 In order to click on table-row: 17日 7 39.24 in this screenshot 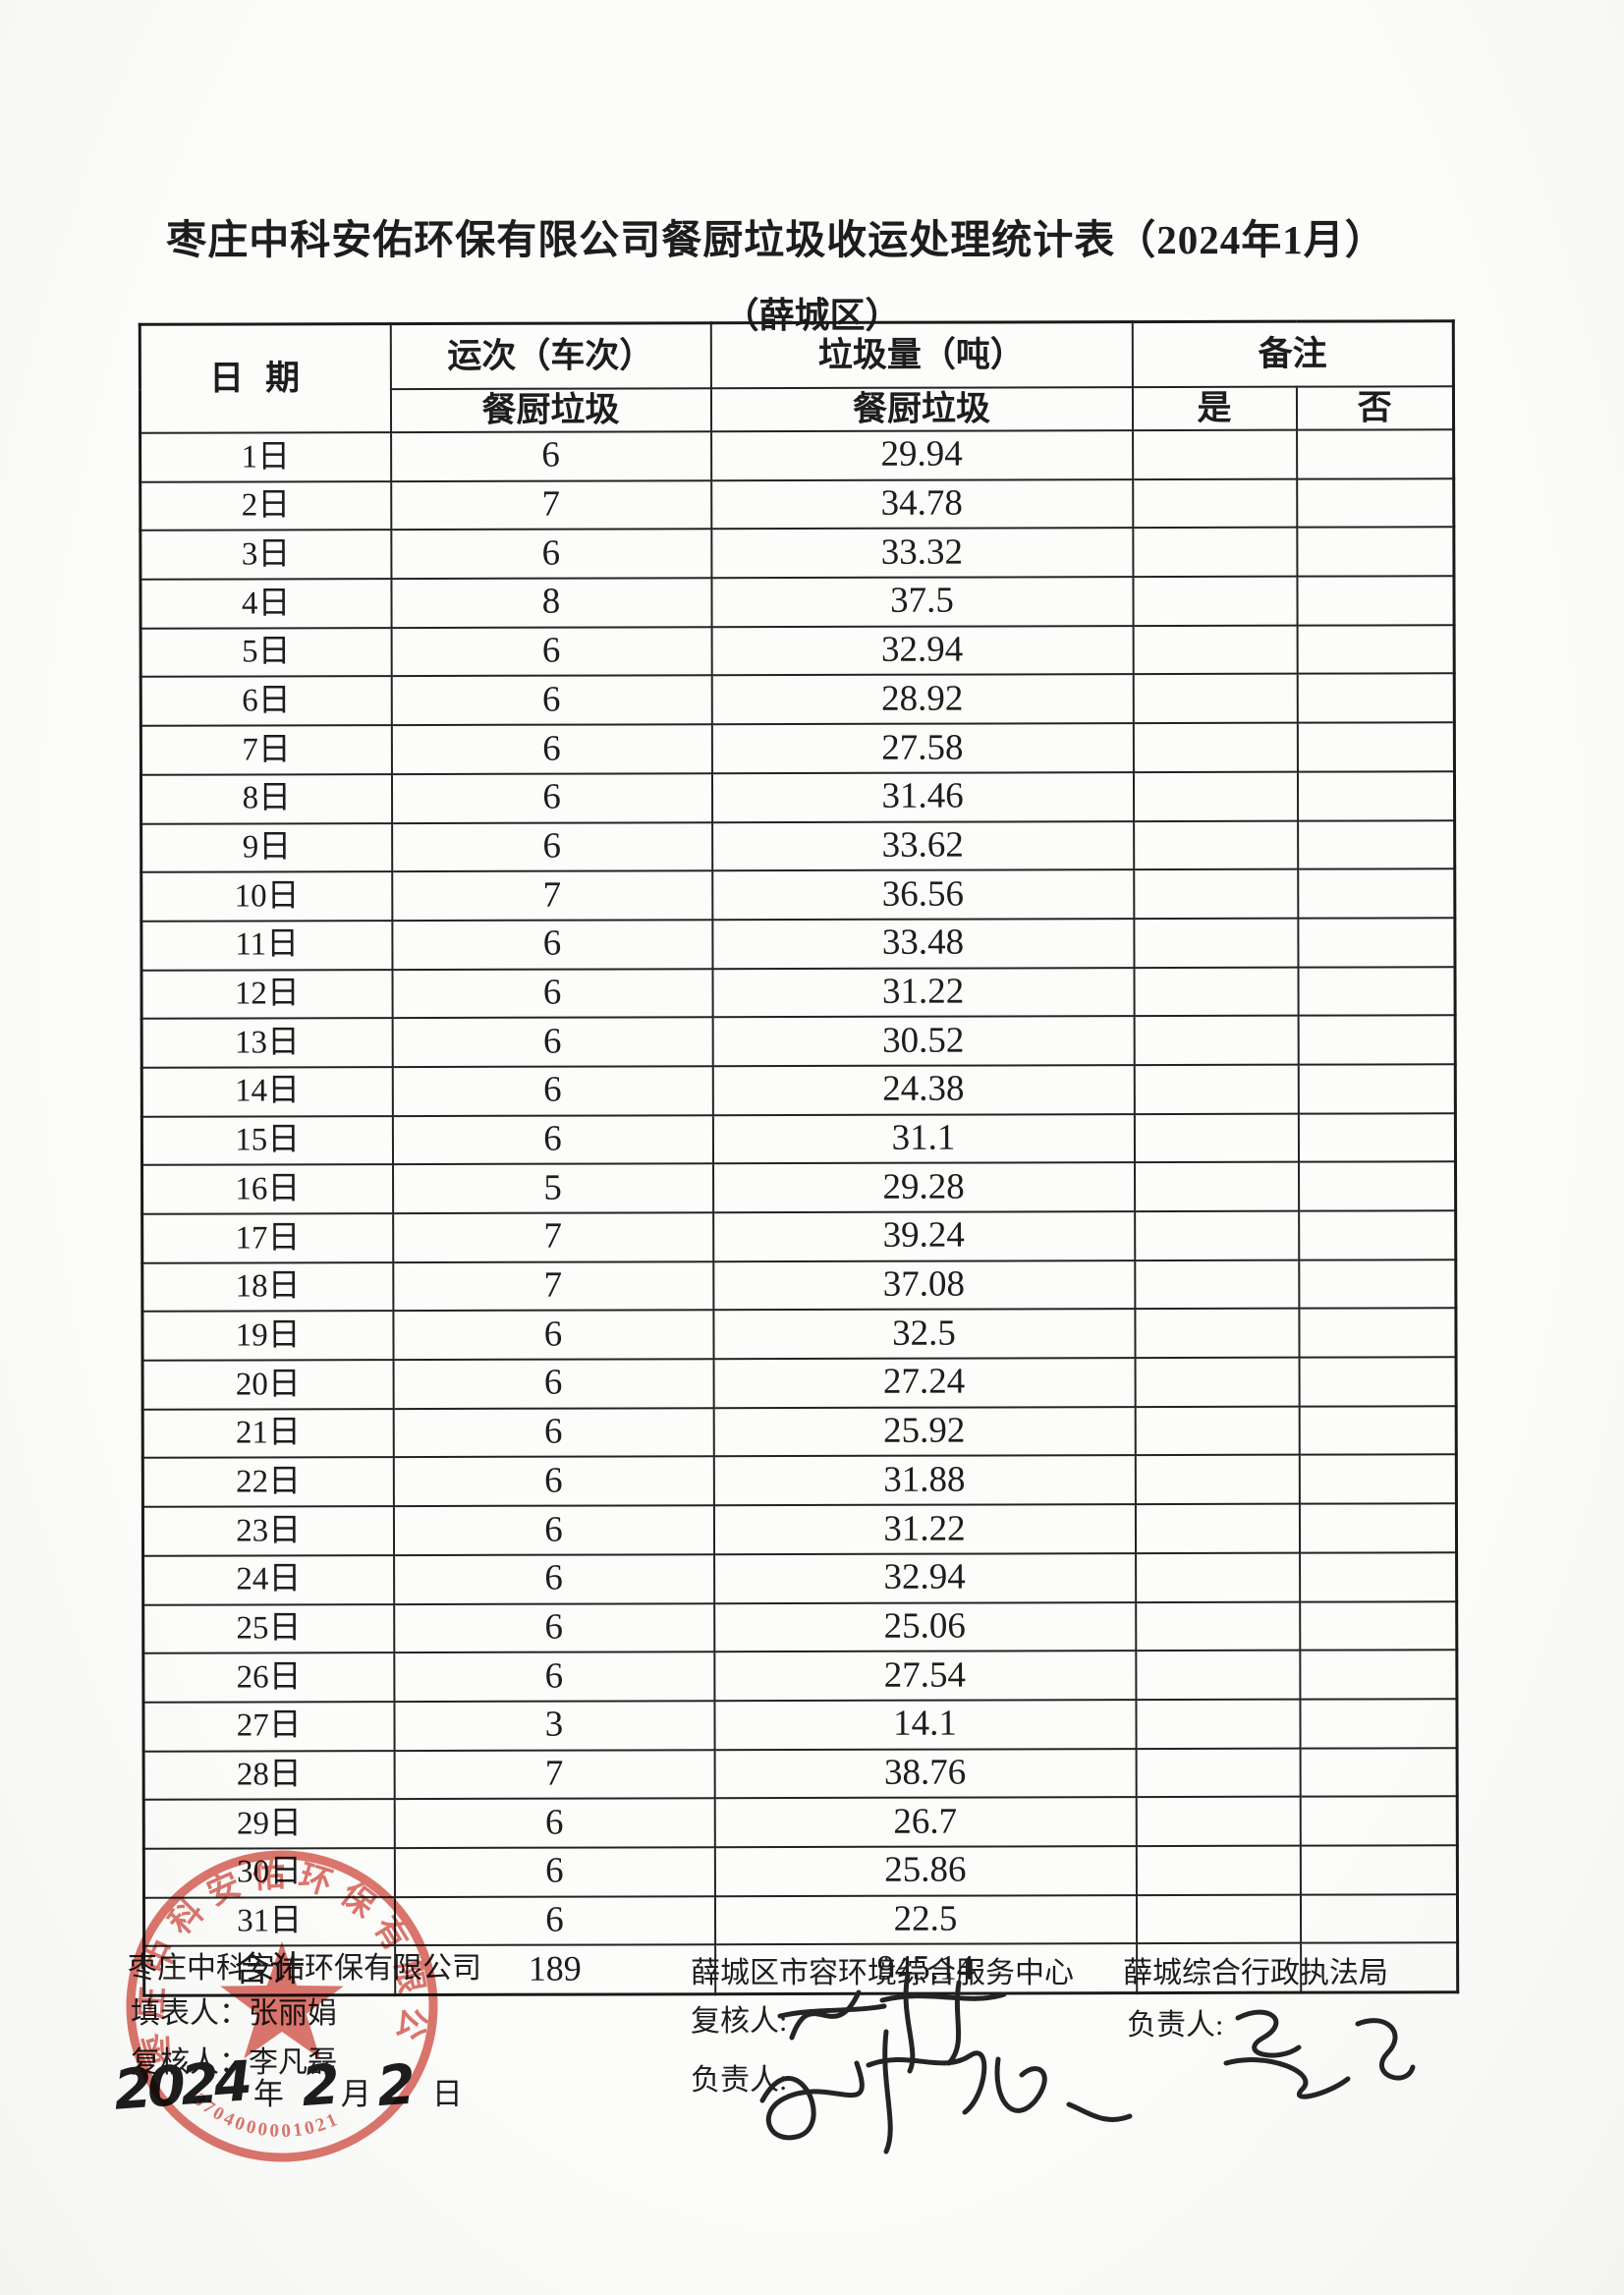, I will do `click(798, 1237)`.